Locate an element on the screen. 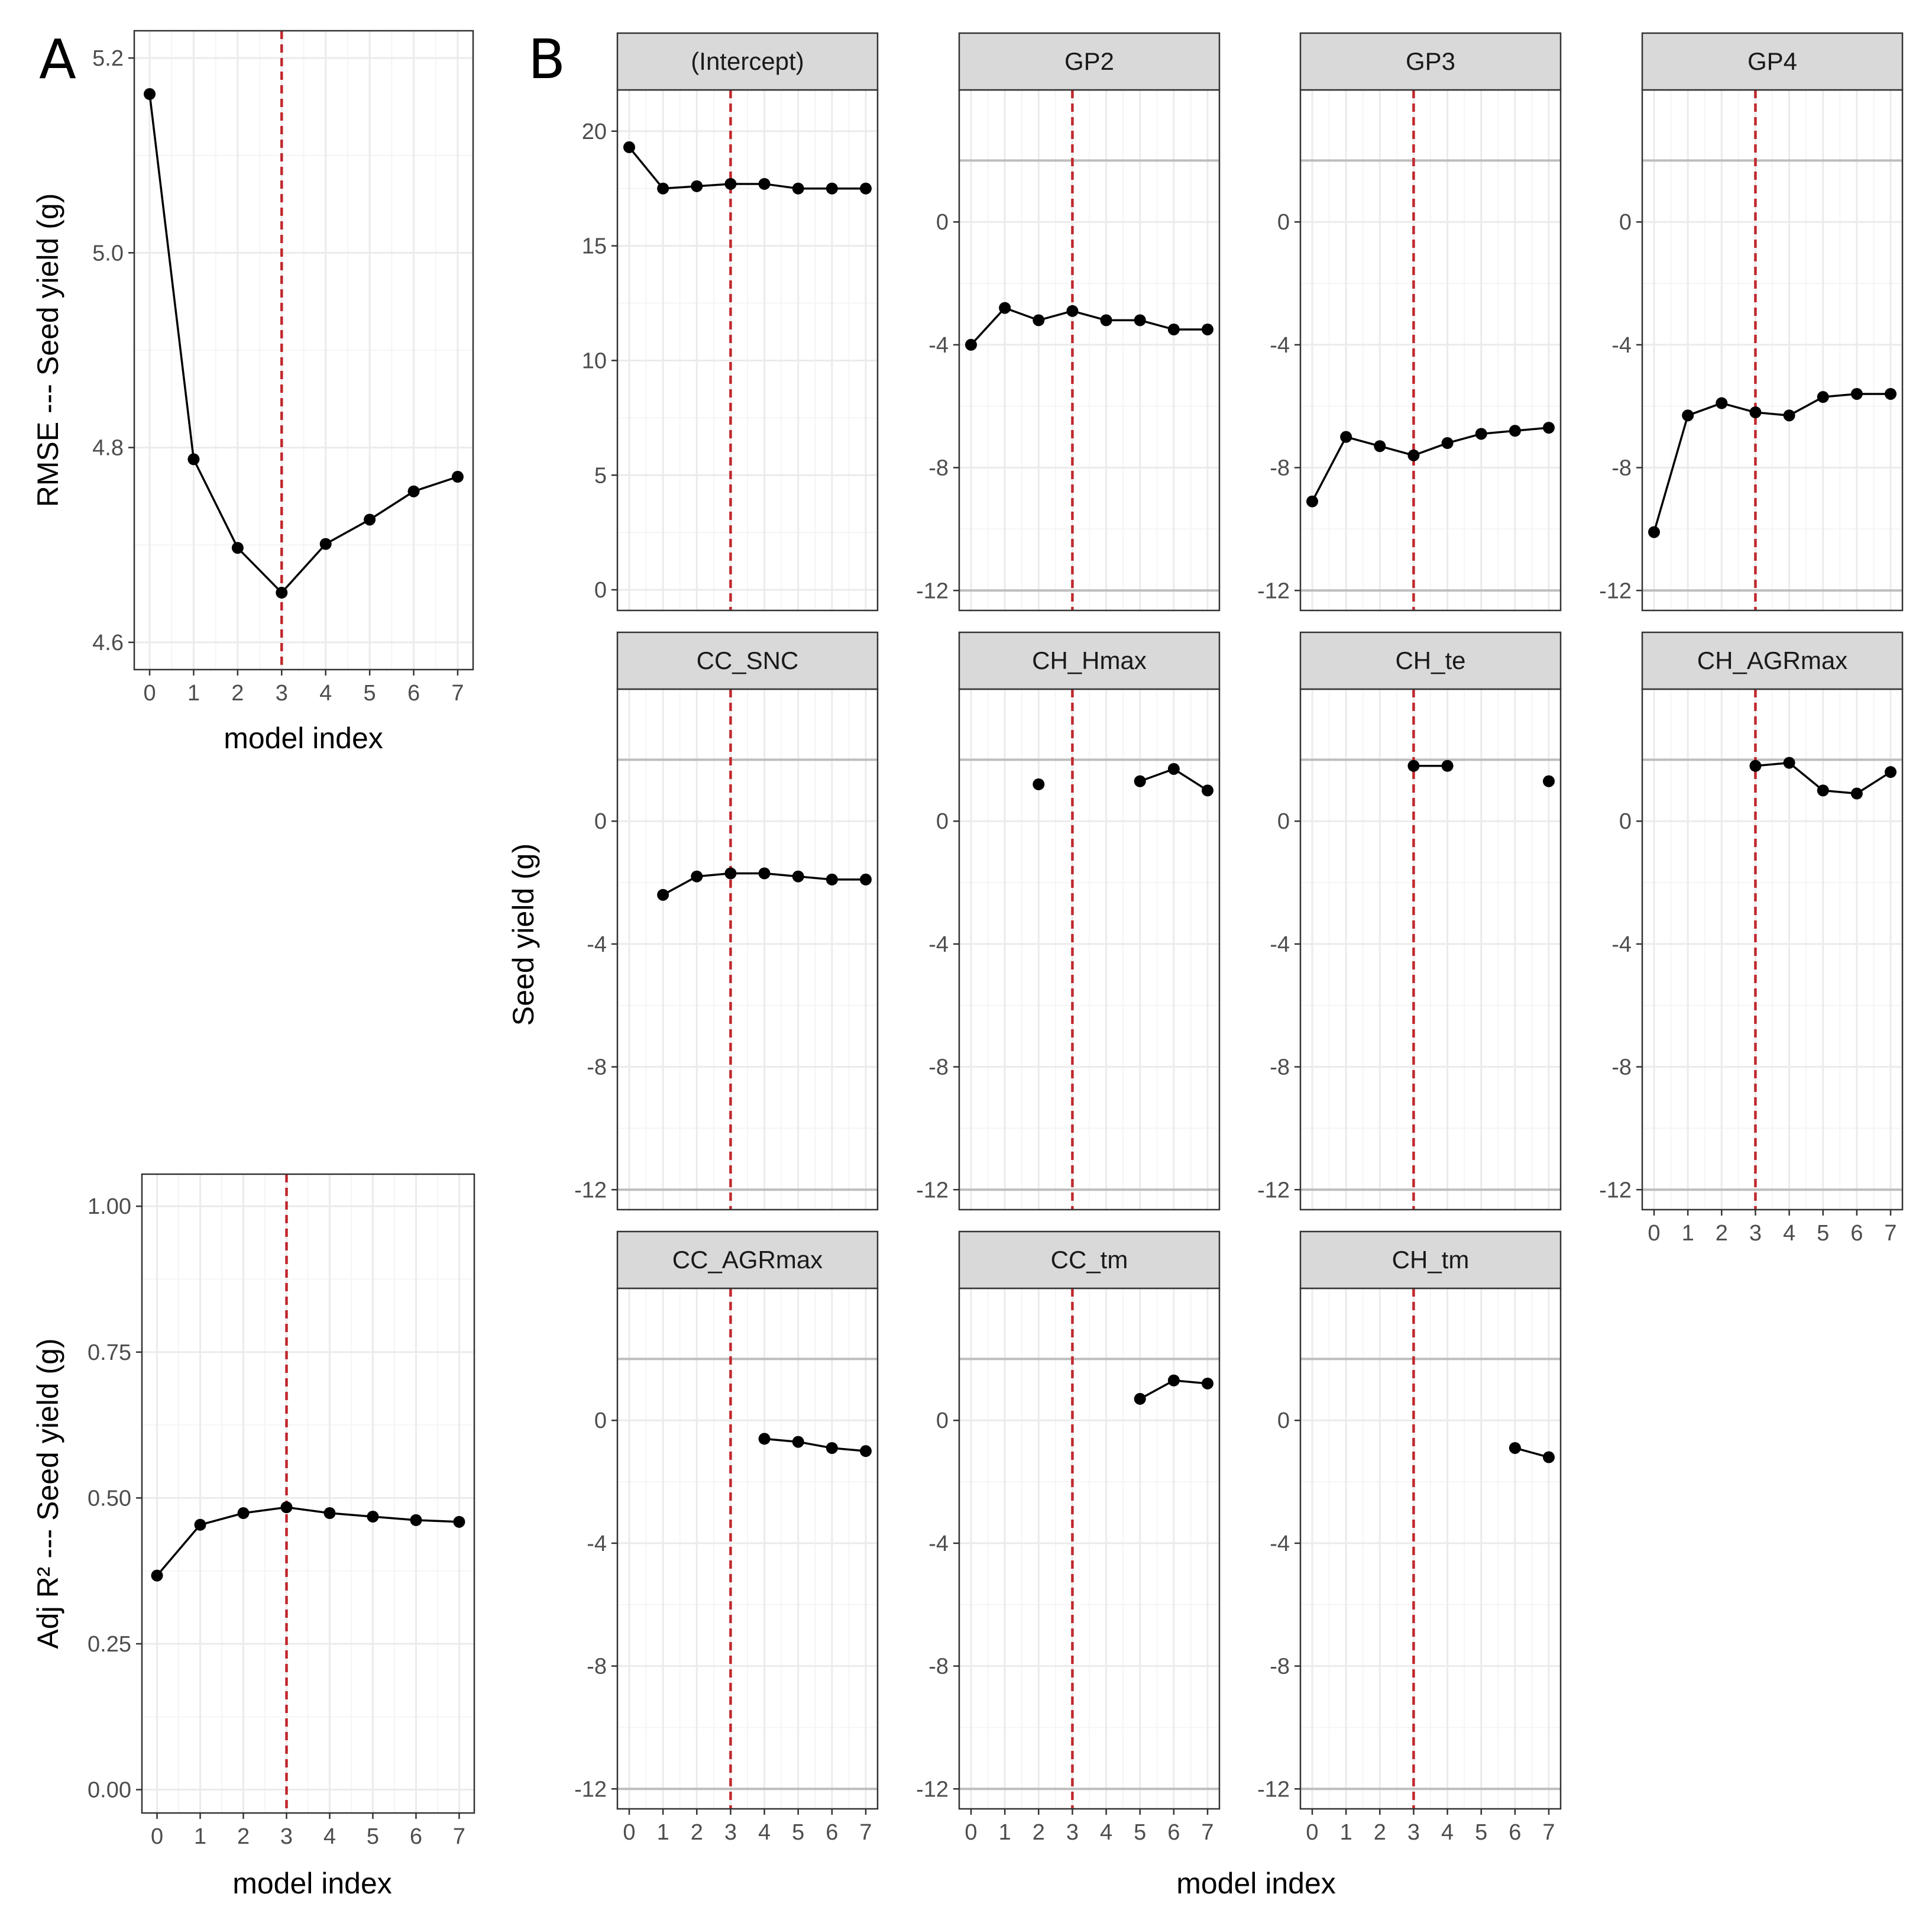  facet-ch-agrmax-y-tick-label: -8 is located at coordinates (1621, 1067).